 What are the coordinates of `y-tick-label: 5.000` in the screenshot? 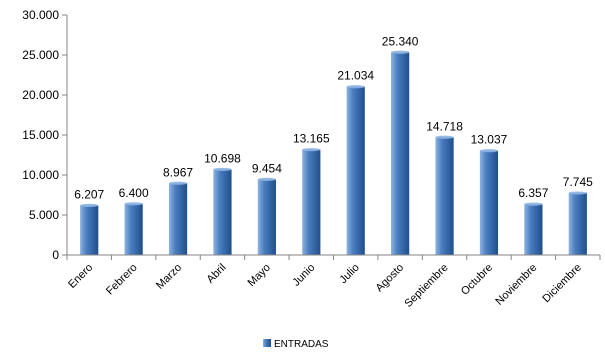 It's located at (44, 215).